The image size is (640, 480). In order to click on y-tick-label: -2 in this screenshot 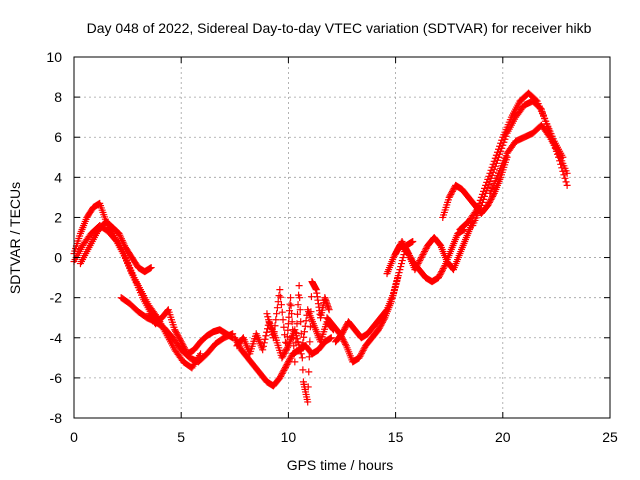, I will do `click(56, 298)`.